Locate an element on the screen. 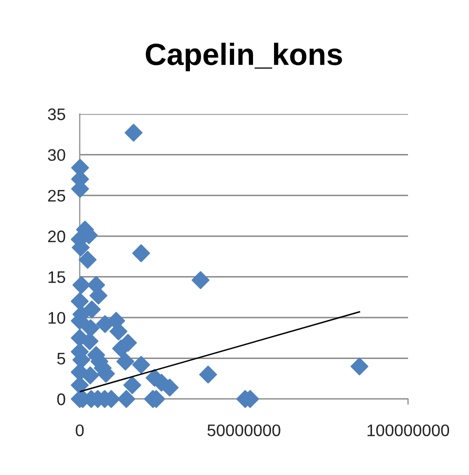  y-tick-label: 35 is located at coordinates (57, 114).